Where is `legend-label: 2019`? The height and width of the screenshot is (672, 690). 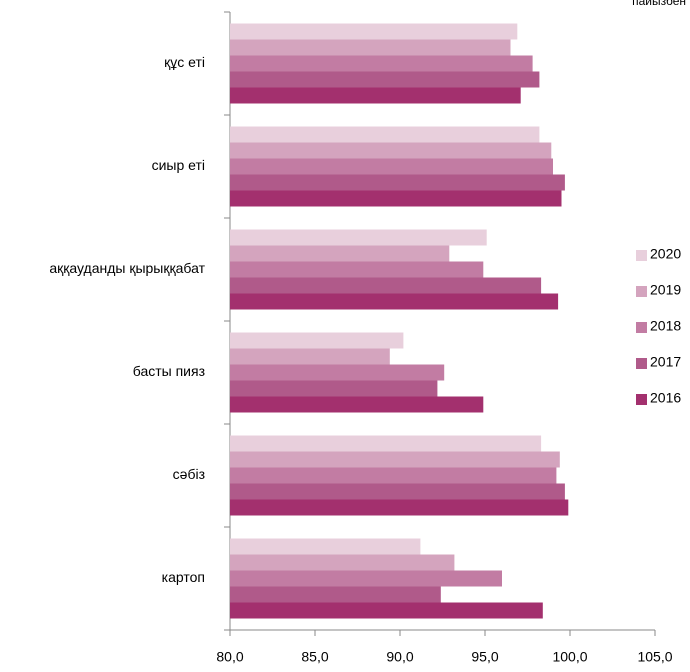 legend-label: 2019 is located at coordinates (665, 290).